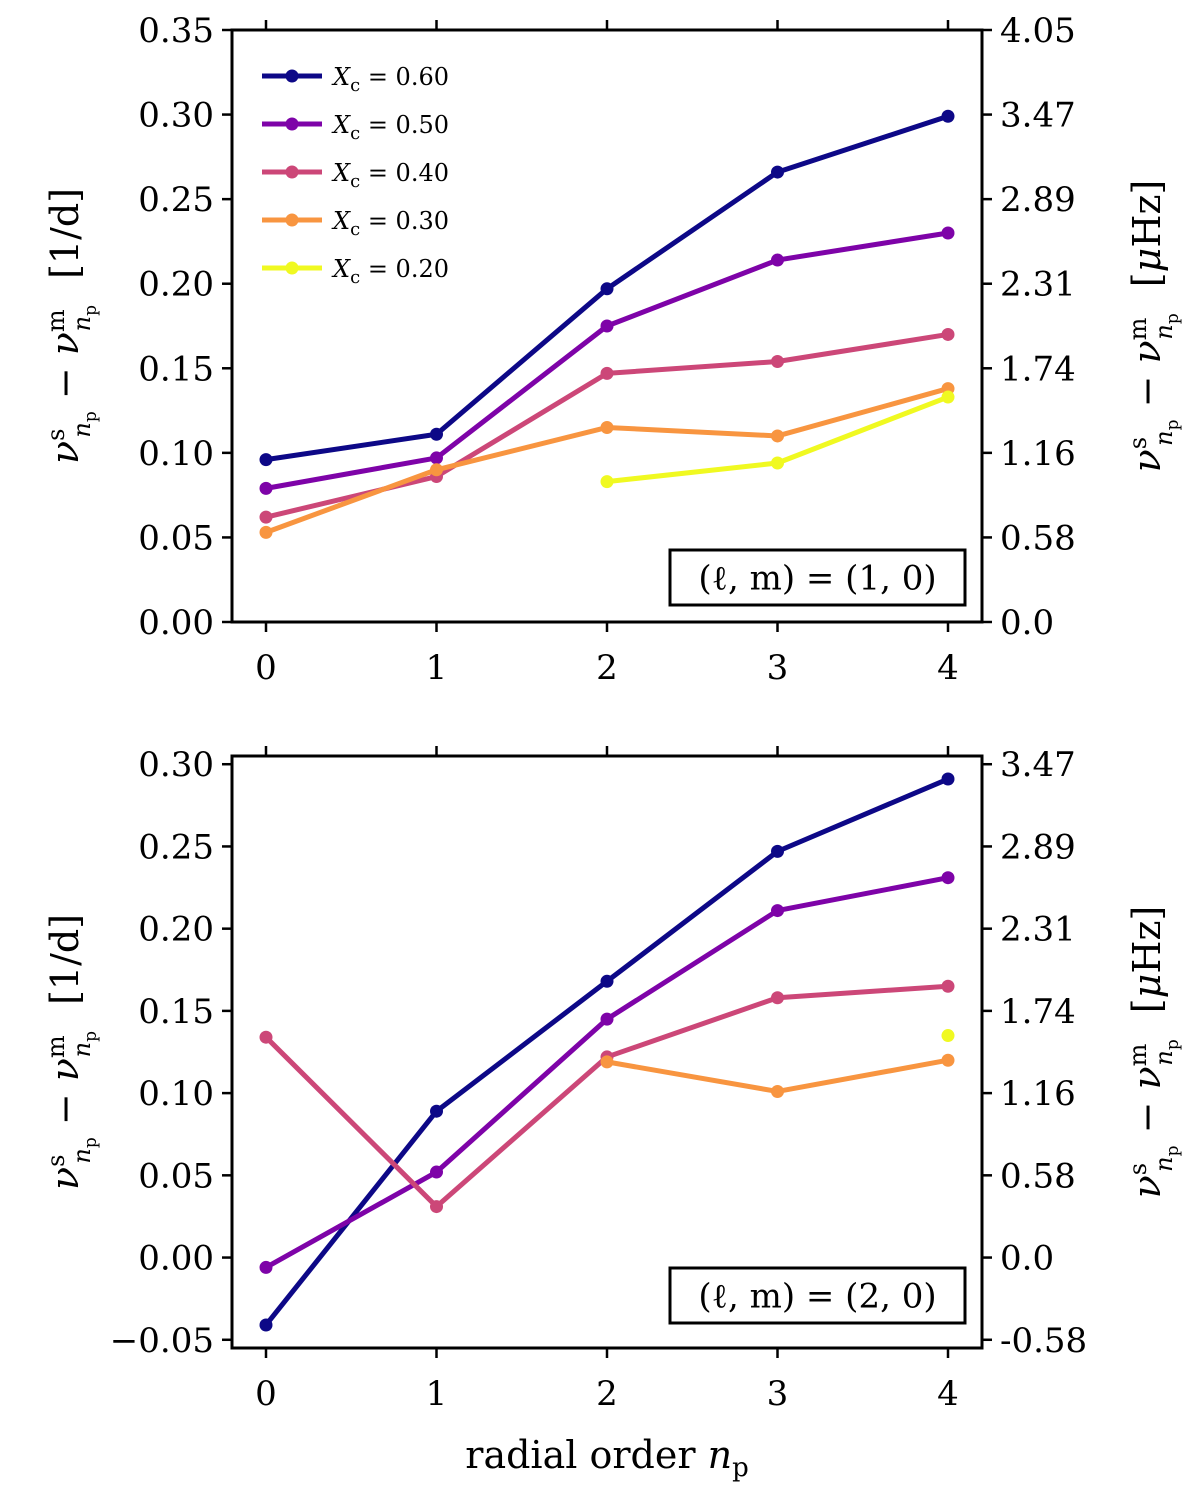 The image size is (1200, 1500). What do you see at coordinates (606, 1458) in the screenshot?
I see `x-axis-label: radial order np` at bounding box center [606, 1458].